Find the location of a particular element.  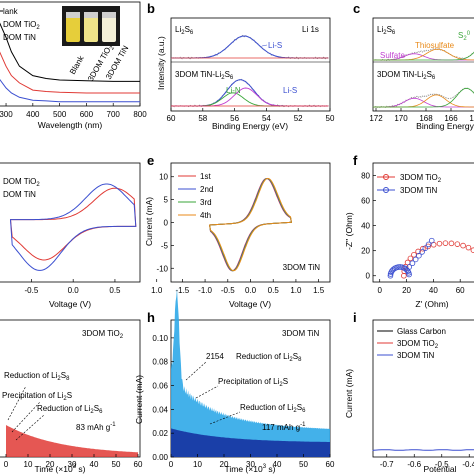

i-legend-gc: Glass Carbon is located at coordinates (421, 331).